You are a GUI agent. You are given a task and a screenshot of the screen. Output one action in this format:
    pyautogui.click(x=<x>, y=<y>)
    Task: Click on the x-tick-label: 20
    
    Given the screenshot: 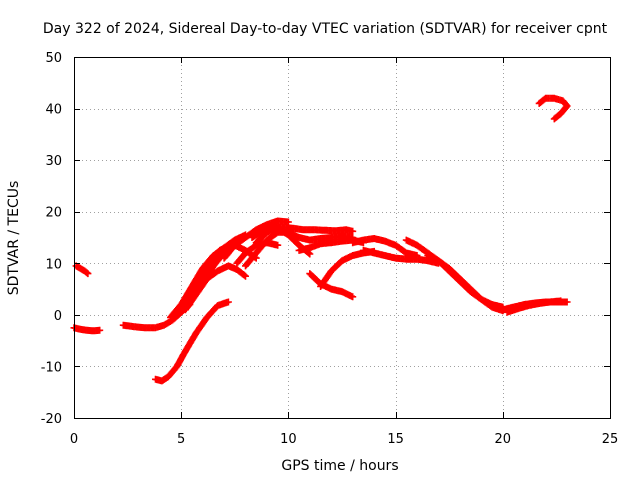 What is the action you would take?
    pyautogui.click(x=503, y=439)
    